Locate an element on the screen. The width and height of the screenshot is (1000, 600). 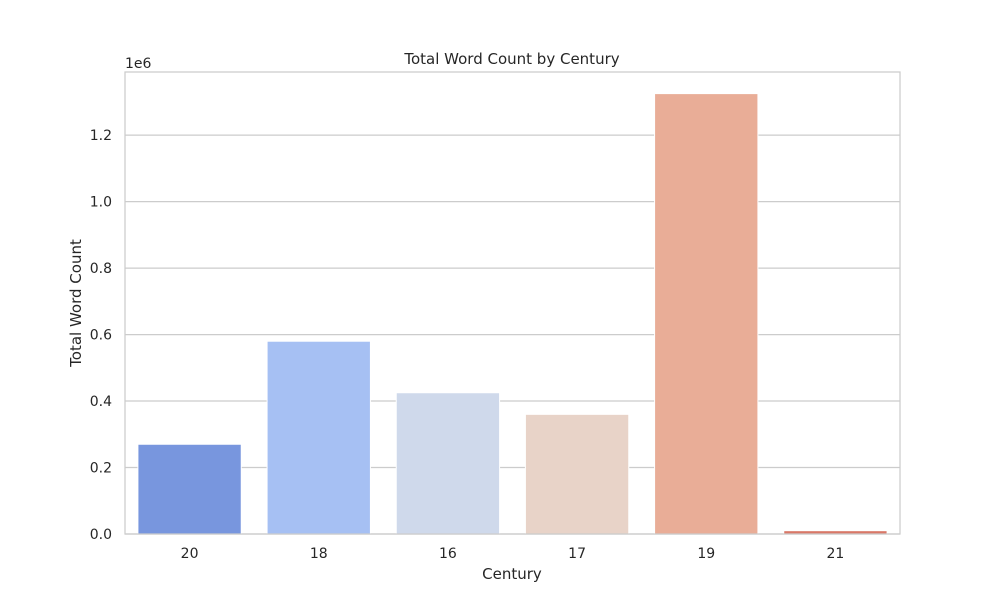
y-tick-label: 0.6 is located at coordinates (101, 336).